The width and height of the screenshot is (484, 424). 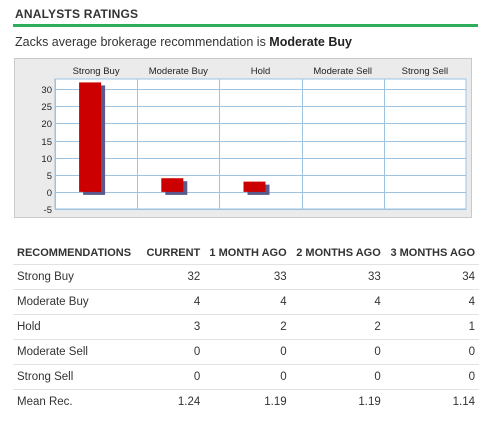 I want to click on table-row: Moderate Sell 0 0 0 0, so click(x=246, y=352).